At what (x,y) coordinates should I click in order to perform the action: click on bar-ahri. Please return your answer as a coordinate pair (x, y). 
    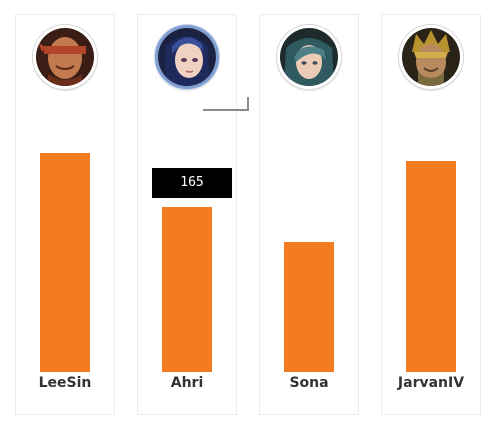
    Looking at the image, I should click on (187, 289).